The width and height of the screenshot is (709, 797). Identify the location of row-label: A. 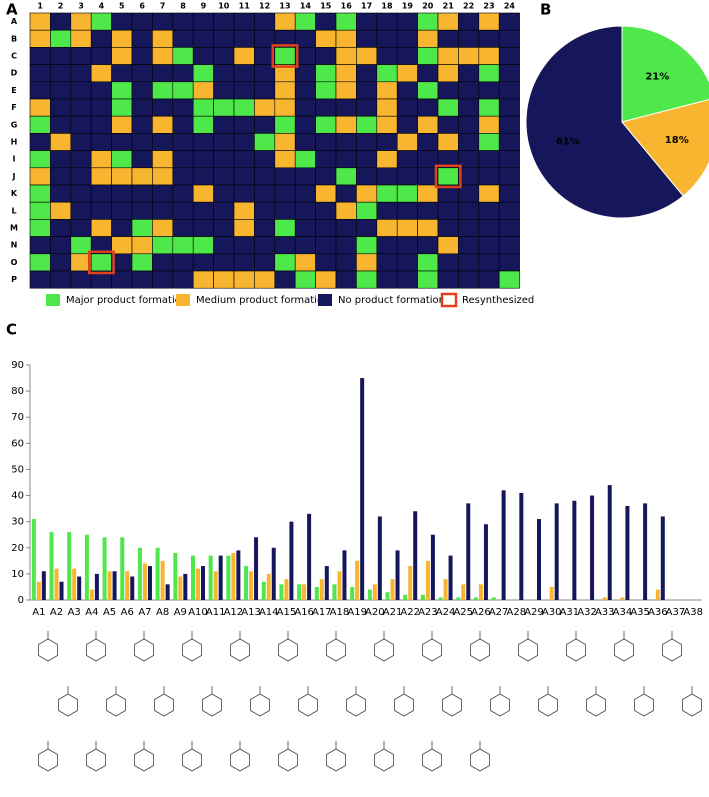
(14, 21).